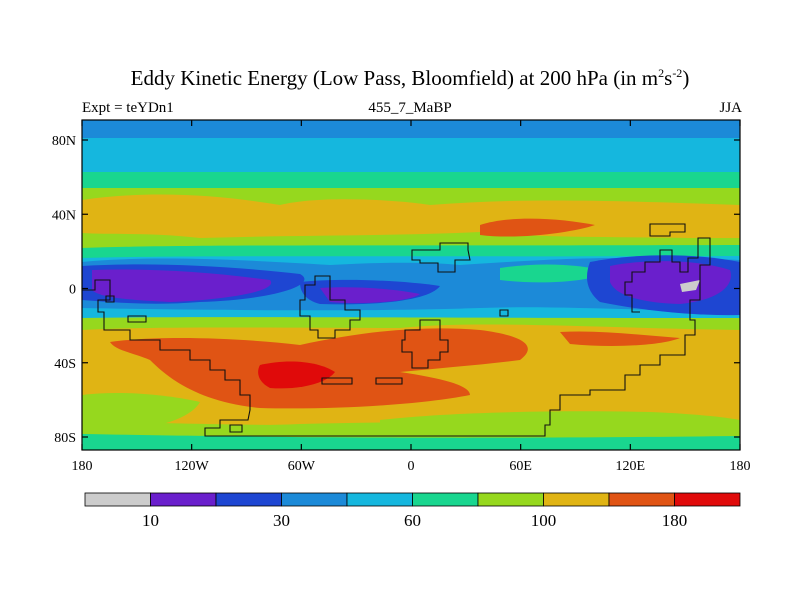  What do you see at coordinates (65, 364) in the screenshot?
I see `y-tick-label: 40S` at bounding box center [65, 364].